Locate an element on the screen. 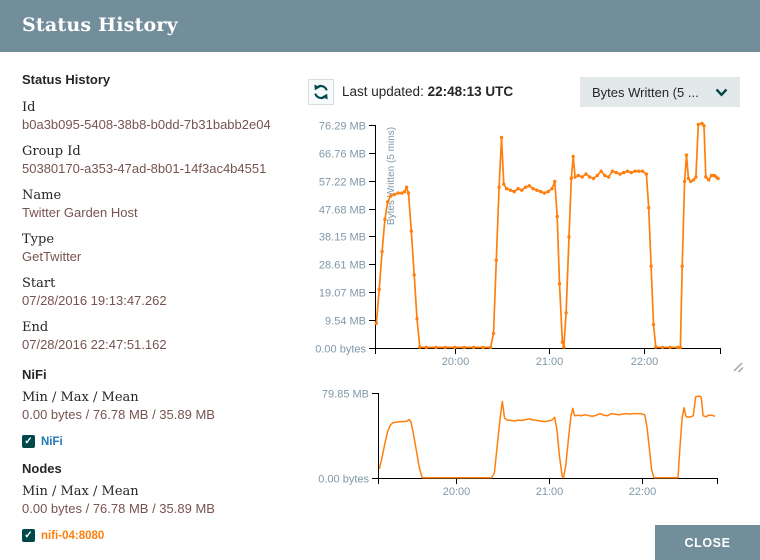  nifi-stat-value: 0.00 bytes / 76.78 MB / 35.89 MB is located at coordinates (118, 414).